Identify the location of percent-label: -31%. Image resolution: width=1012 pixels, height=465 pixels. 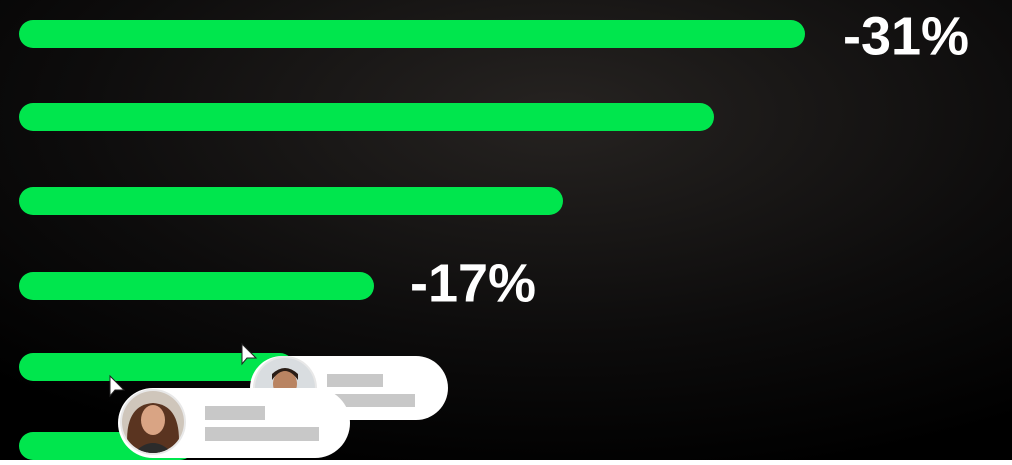
(906, 36).